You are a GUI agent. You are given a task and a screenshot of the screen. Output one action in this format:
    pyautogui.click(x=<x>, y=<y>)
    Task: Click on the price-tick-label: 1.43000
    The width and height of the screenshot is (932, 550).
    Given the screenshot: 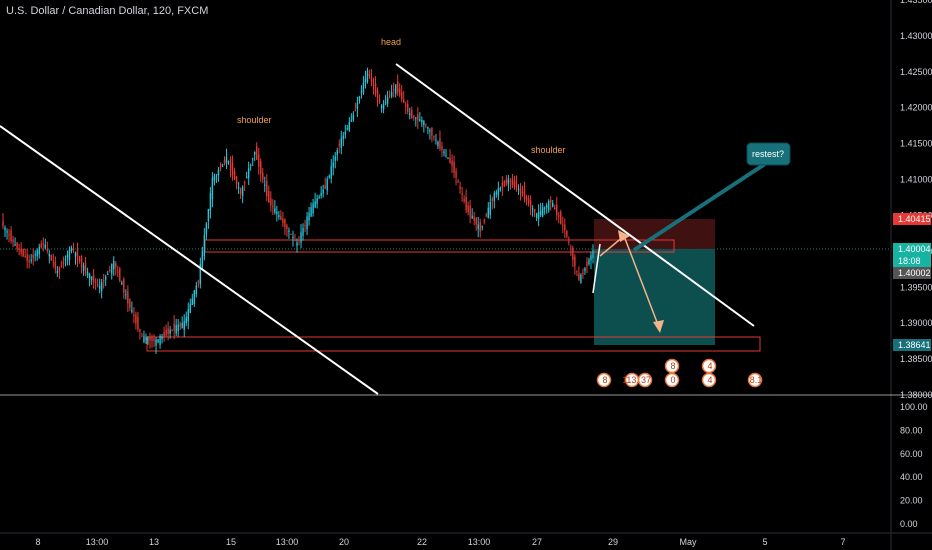 What is the action you would take?
    pyautogui.click(x=916, y=36)
    